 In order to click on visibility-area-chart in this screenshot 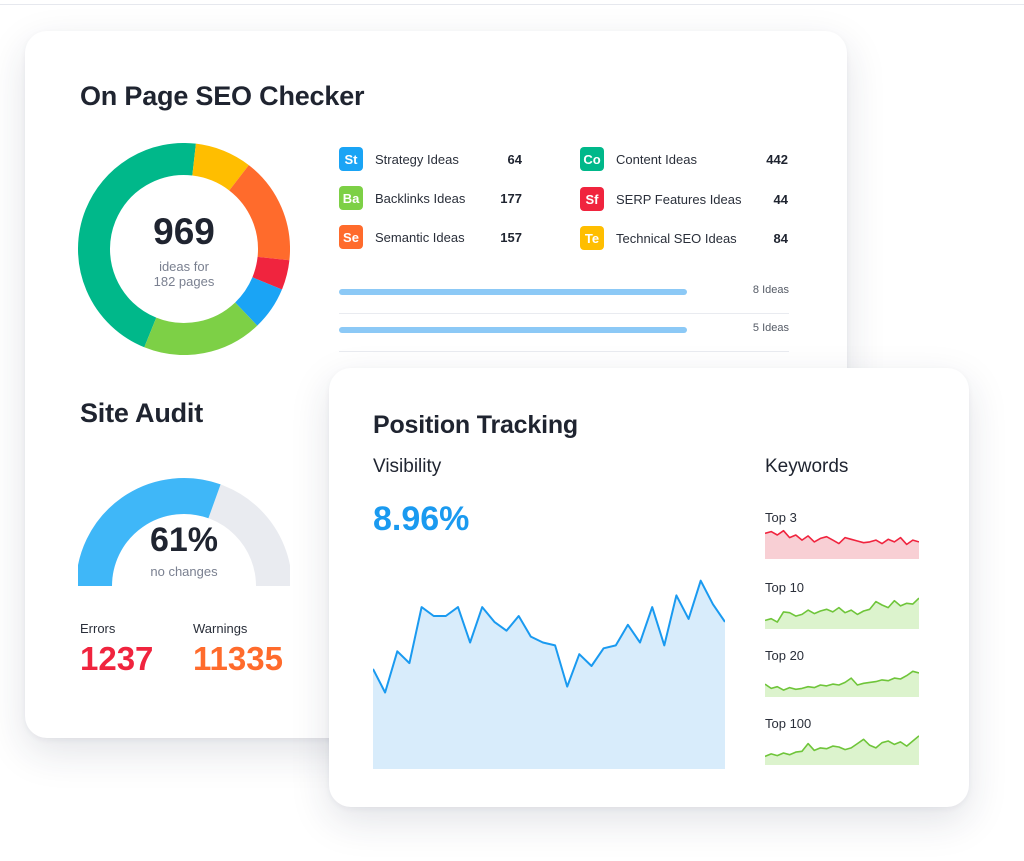, I will do `click(549, 674)`.